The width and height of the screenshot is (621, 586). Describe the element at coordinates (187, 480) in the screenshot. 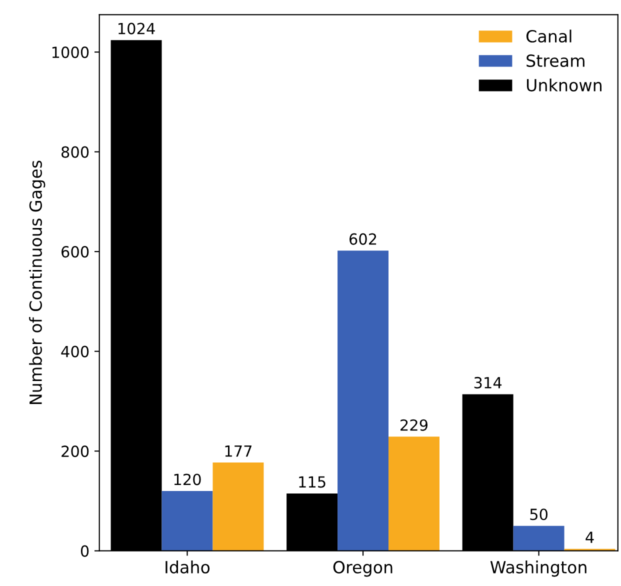

I see `data-label: 120` at that location.